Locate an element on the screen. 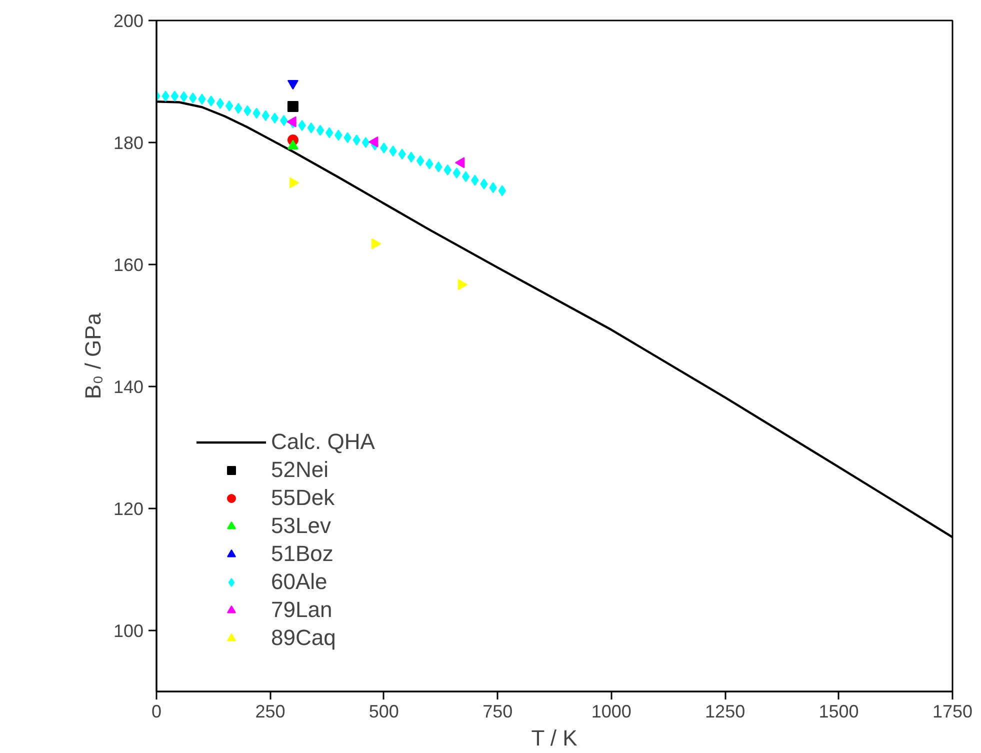 This screenshot has width=981, height=753. y-tick-label: 200 is located at coordinates (128, 21).